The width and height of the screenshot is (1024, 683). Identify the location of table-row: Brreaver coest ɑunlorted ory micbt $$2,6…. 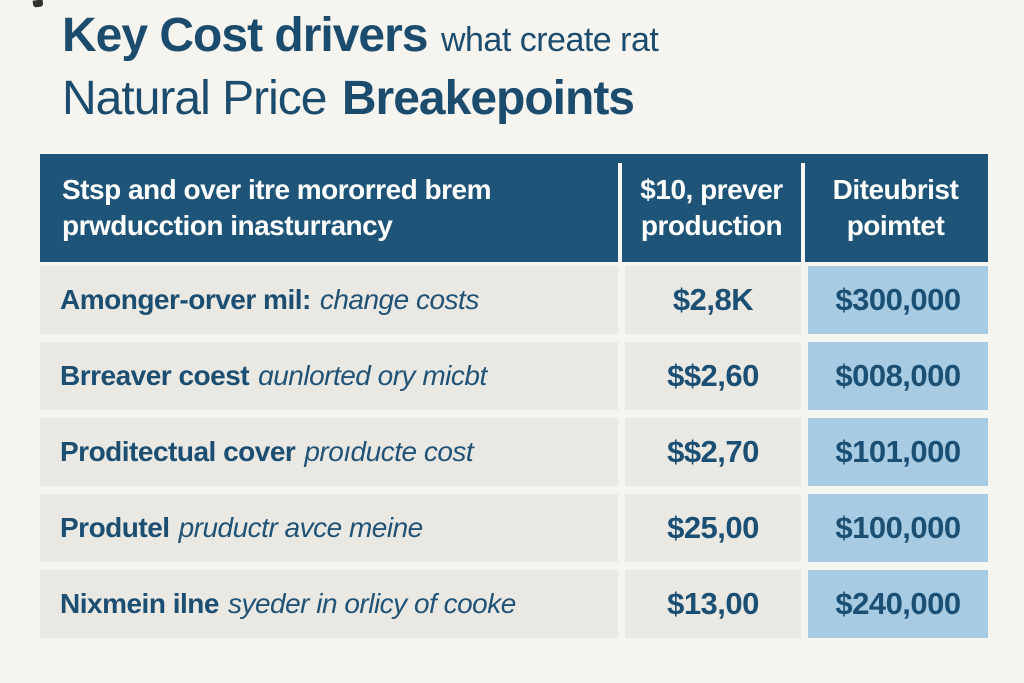
(514, 376).